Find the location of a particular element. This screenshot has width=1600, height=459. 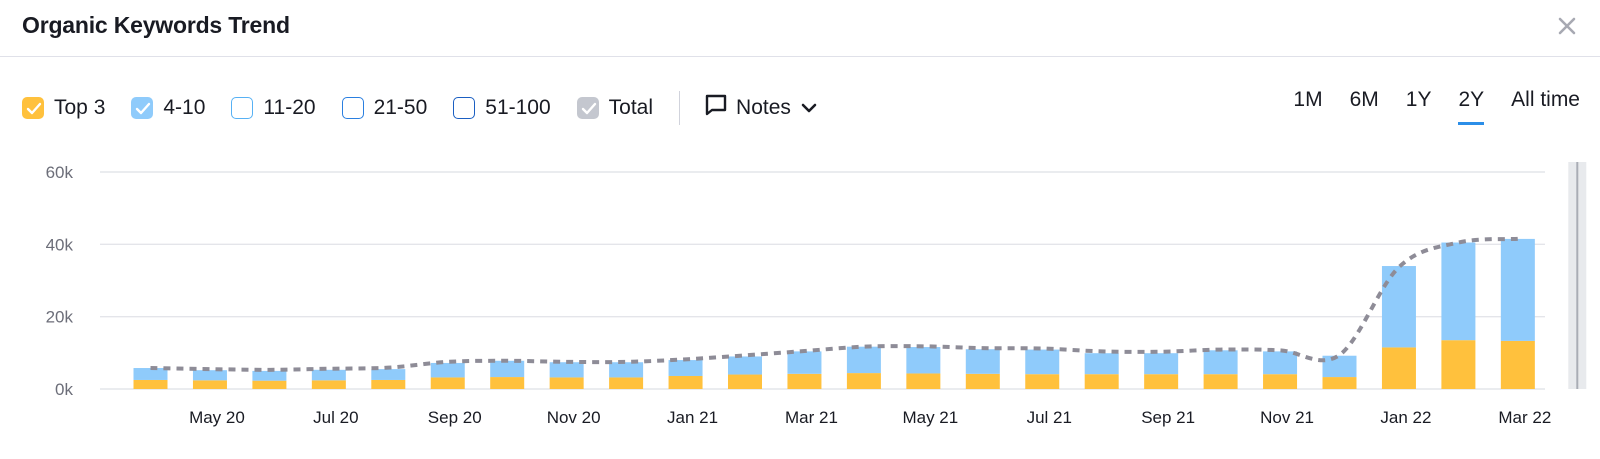

y-tick-label: 0k is located at coordinates (64, 389).